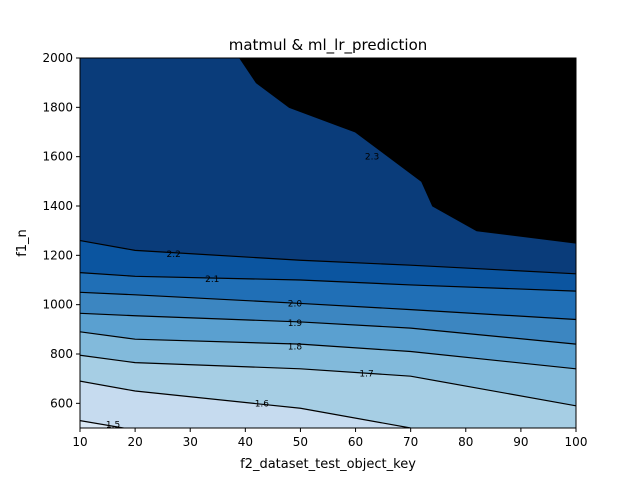 The height and width of the screenshot is (480, 640). What do you see at coordinates (355, 442) in the screenshot?
I see `x-tick-label: 60` at bounding box center [355, 442].